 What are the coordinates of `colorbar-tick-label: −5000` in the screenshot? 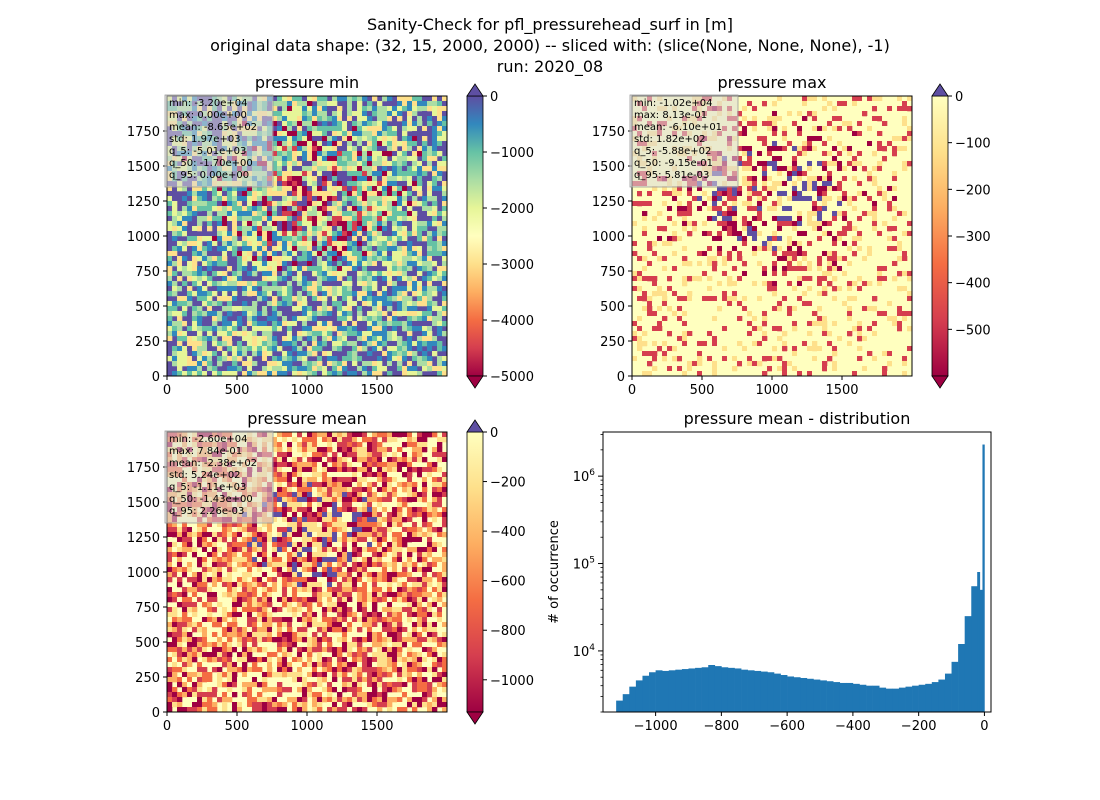 It's located at (512, 377).